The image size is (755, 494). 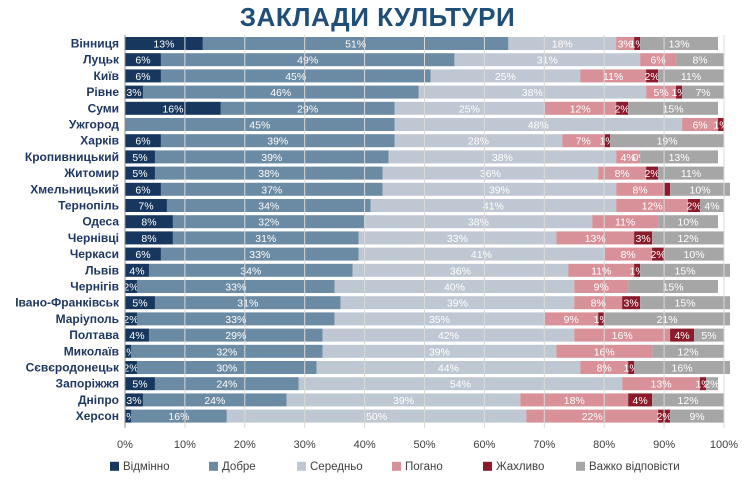 What do you see at coordinates (100, 222) in the screenshot?
I see `category-label: Одеса` at bounding box center [100, 222].